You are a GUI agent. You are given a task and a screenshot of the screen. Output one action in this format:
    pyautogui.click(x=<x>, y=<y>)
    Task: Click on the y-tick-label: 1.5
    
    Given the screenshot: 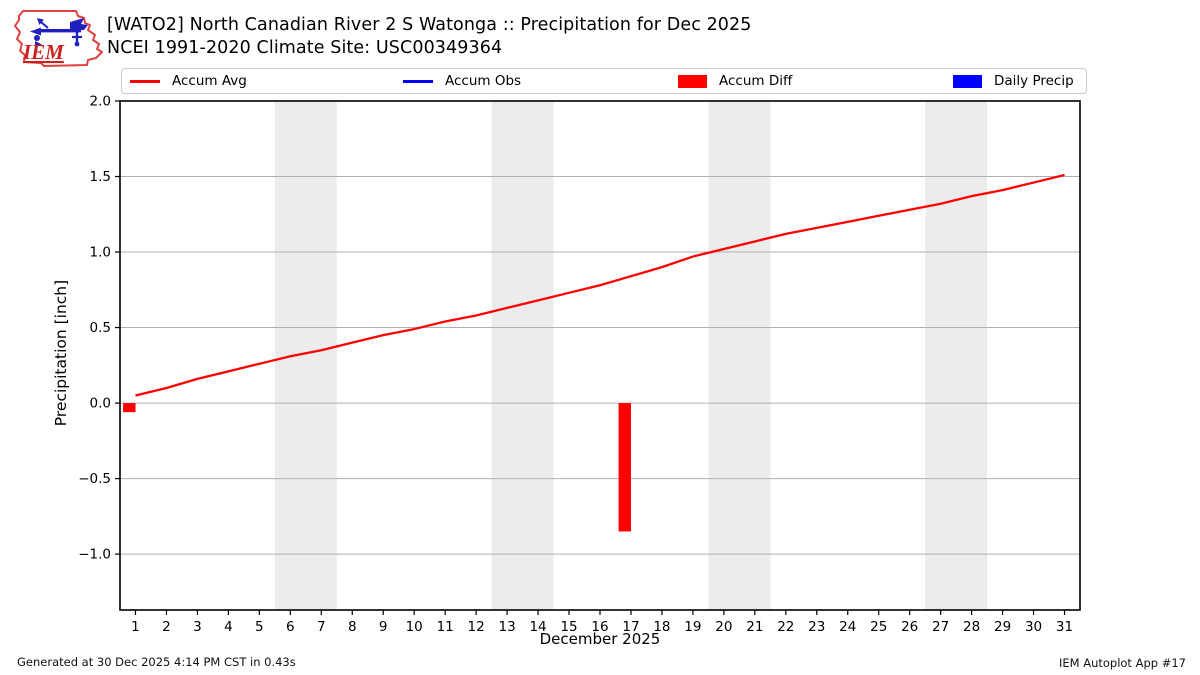 What is the action you would take?
    pyautogui.click(x=100, y=177)
    